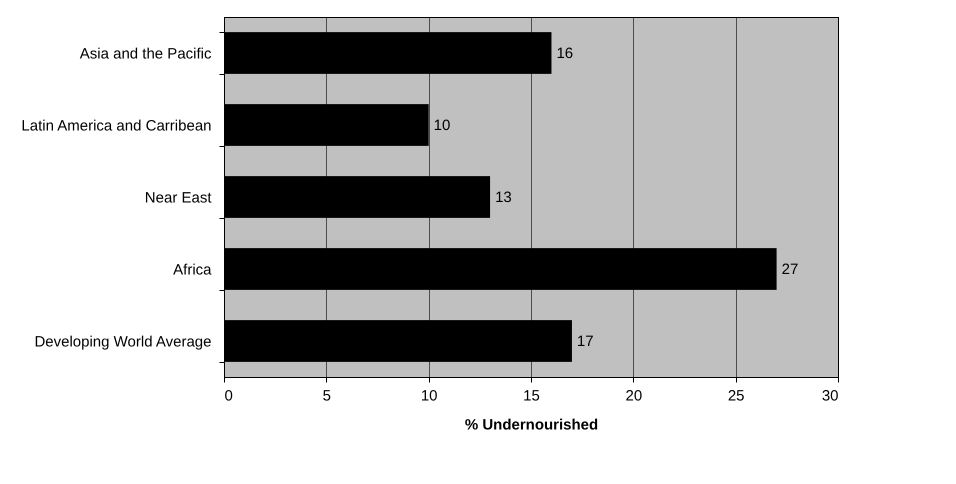 This screenshot has height=484, width=956. What do you see at coordinates (442, 125) in the screenshot?
I see `data-label: 10` at bounding box center [442, 125].